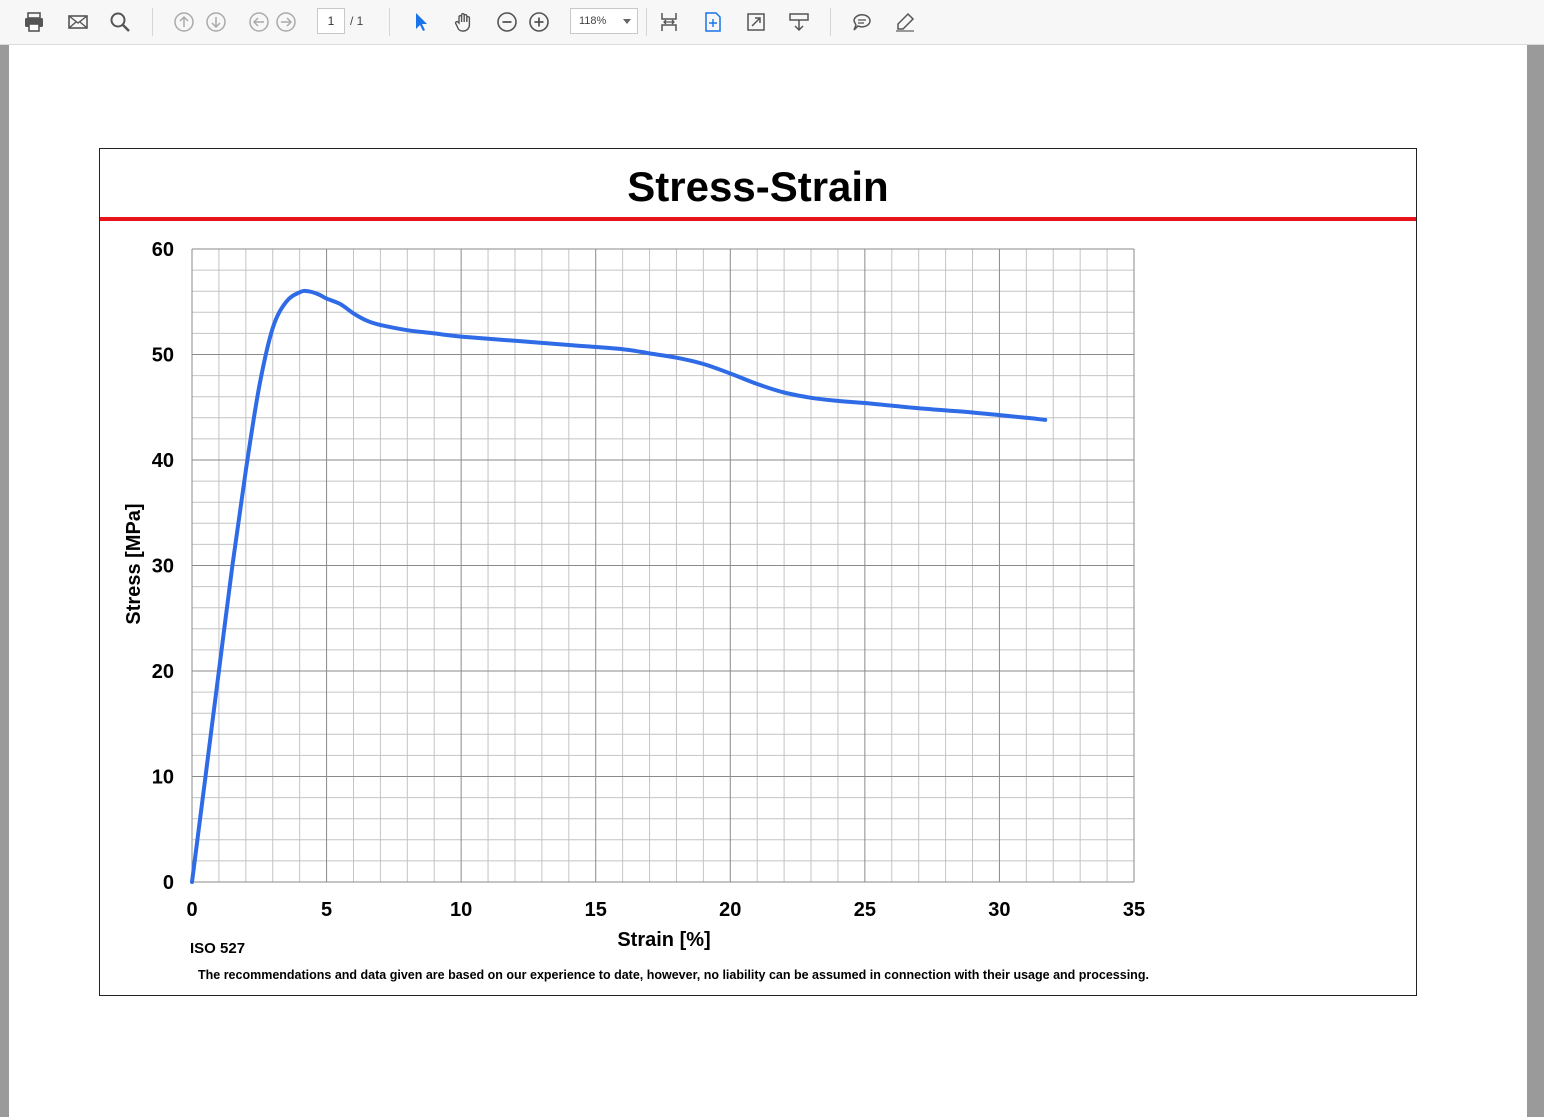 The height and width of the screenshot is (1117, 1544). What do you see at coordinates (593, 21) in the screenshot?
I see `zoom-value: 118%` at bounding box center [593, 21].